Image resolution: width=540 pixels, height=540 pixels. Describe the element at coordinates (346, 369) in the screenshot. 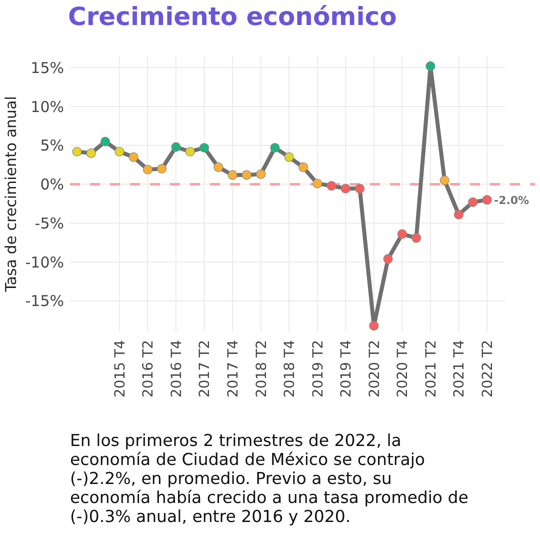

I see `x-tick-label: 2019 T4` at that location.